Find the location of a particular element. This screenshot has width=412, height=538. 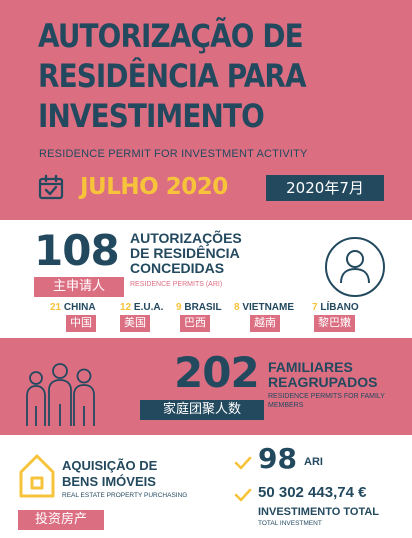

family-icon is located at coordinates (60, 394).